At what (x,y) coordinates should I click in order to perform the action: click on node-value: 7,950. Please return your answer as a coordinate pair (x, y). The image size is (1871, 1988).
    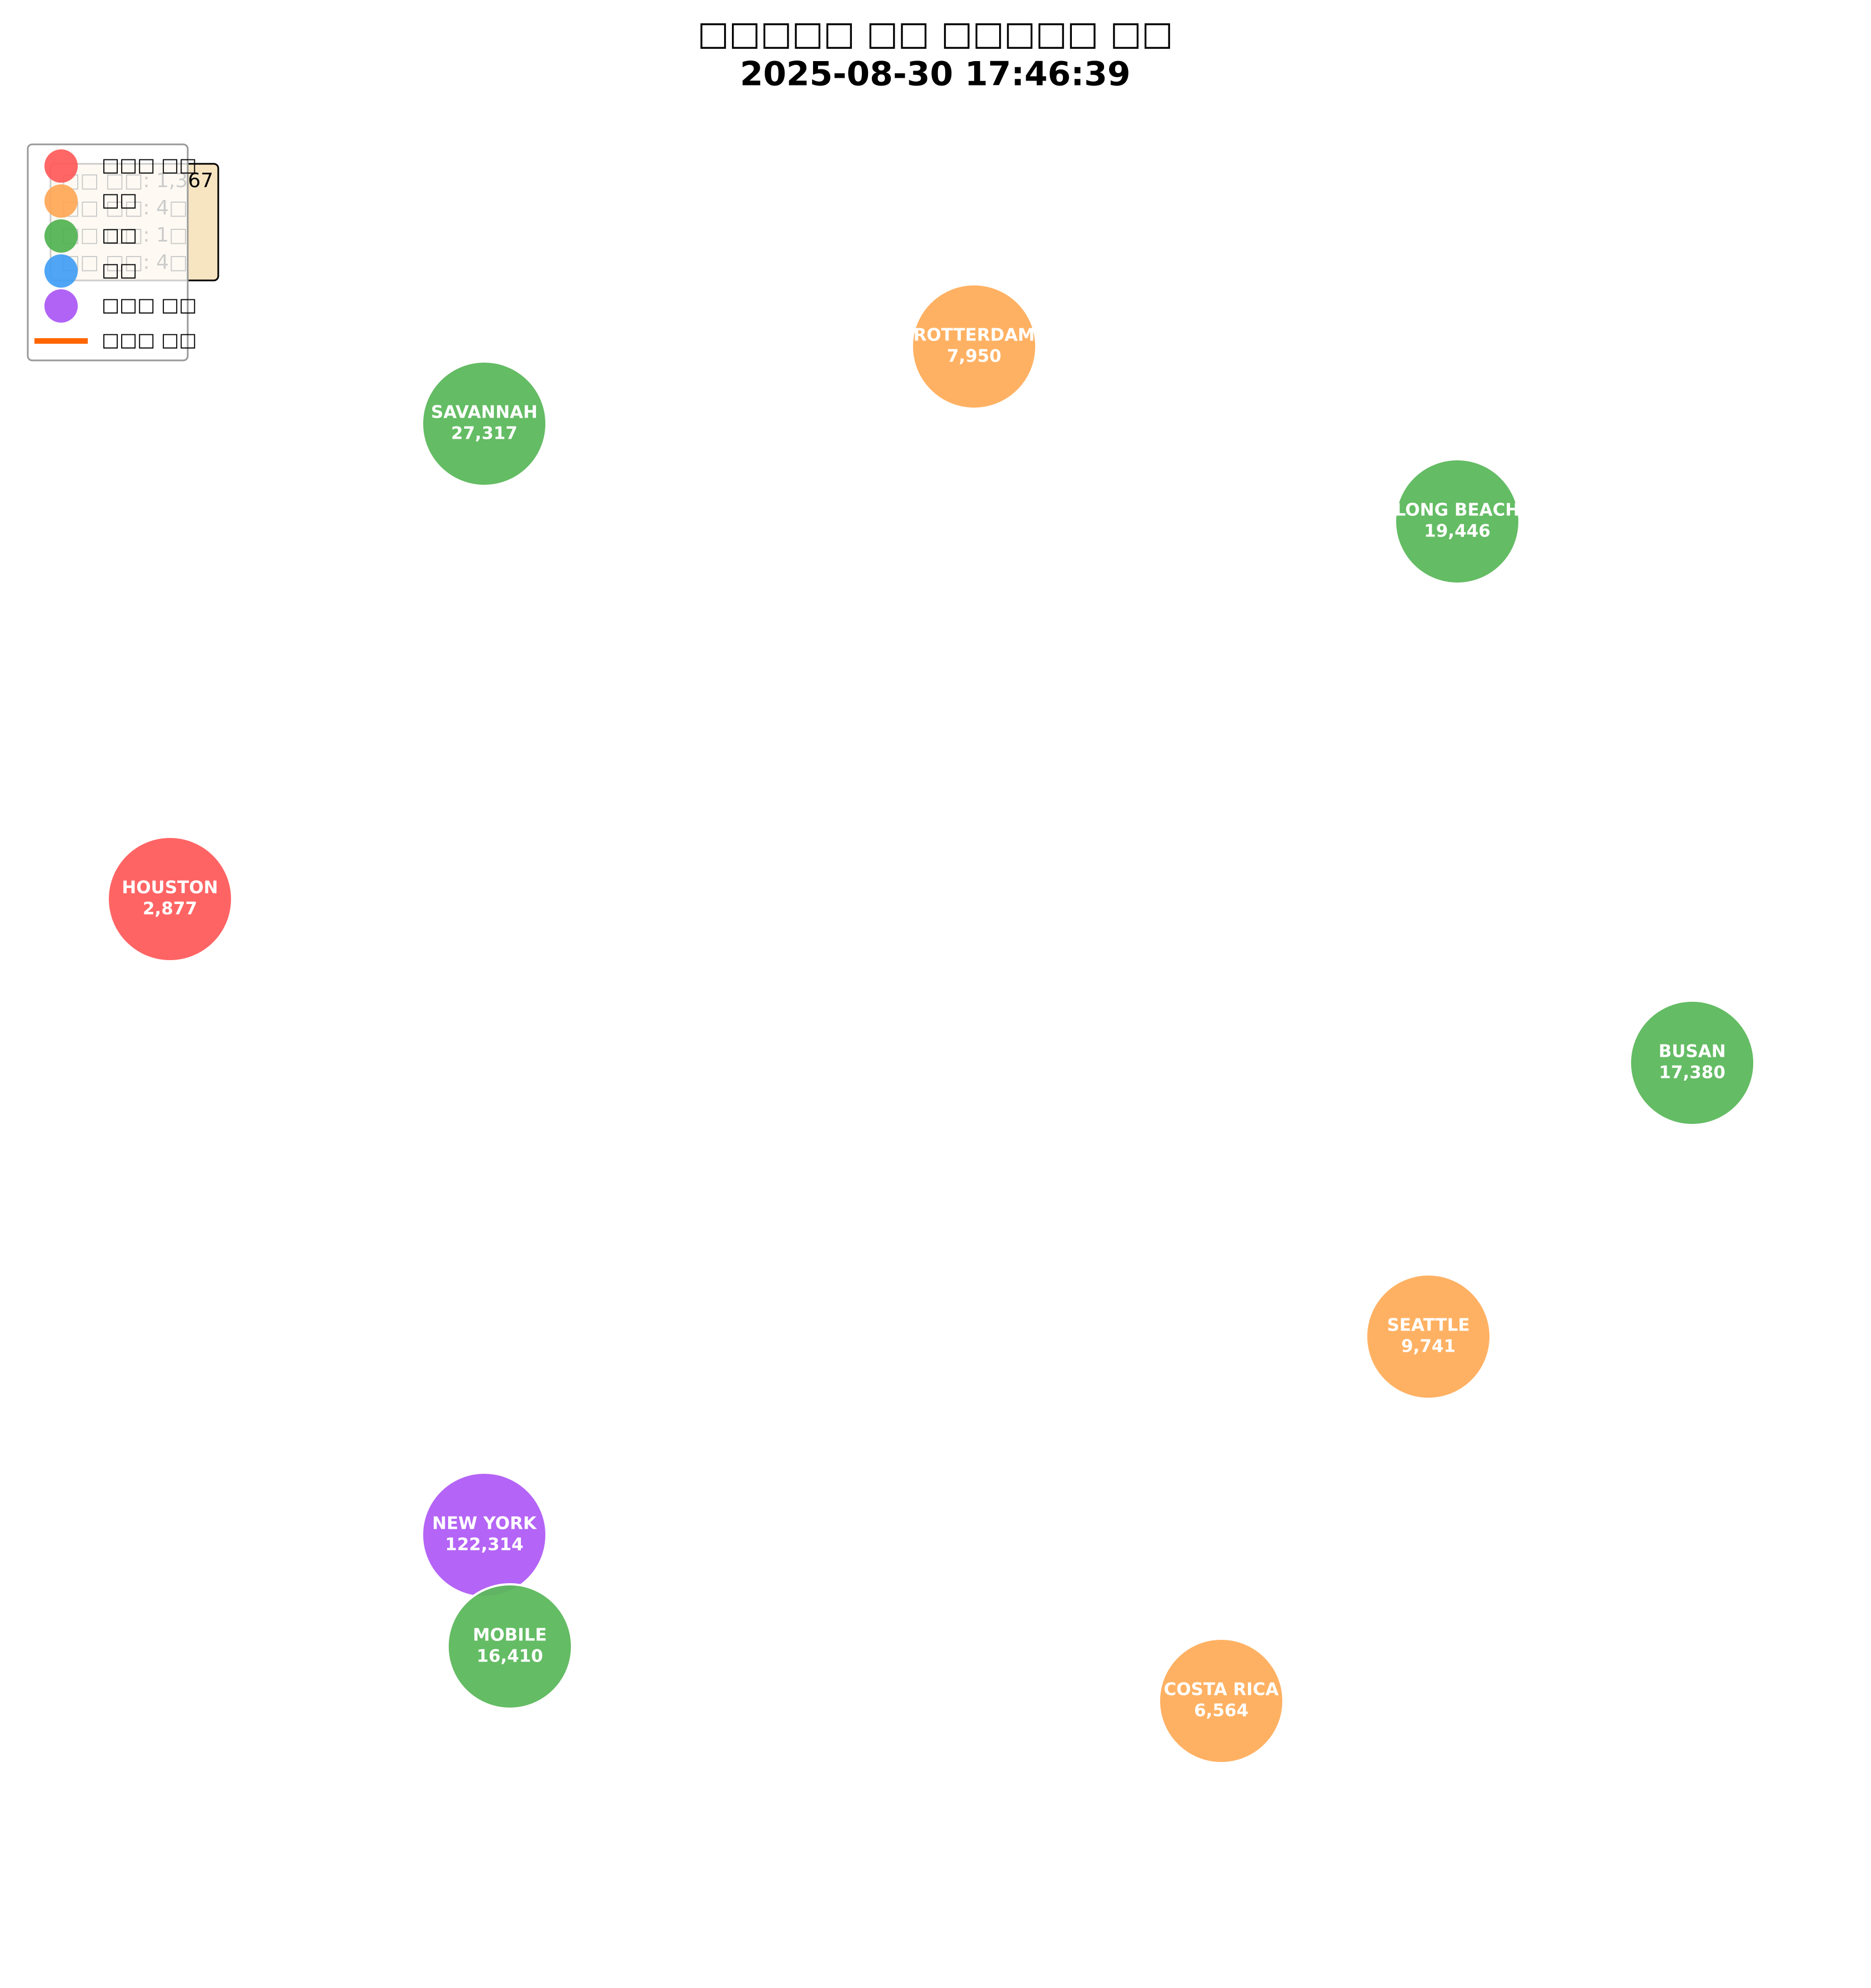
    Looking at the image, I should click on (974, 357).